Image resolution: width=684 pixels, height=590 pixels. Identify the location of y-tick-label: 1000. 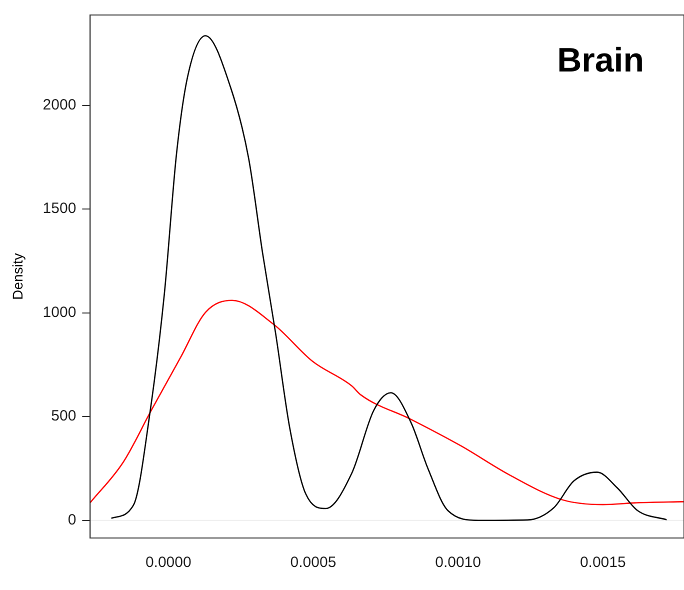
(59, 312).